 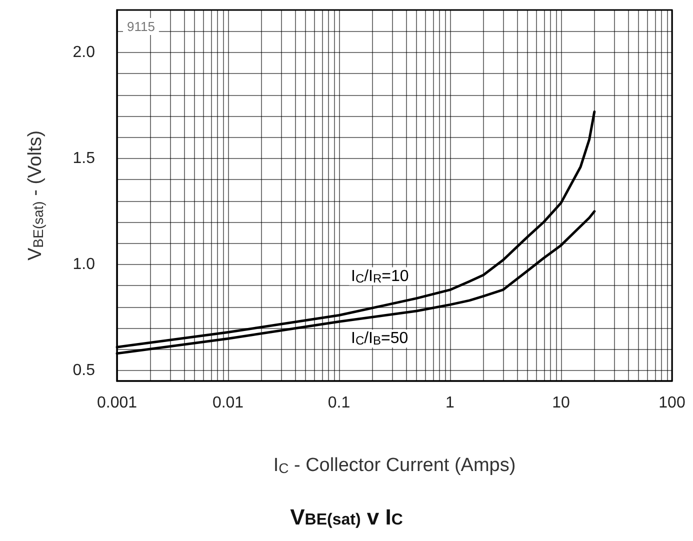 I want to click on x-axis-title: IC - Collector Current (Amps), so click(x=394, y=465).